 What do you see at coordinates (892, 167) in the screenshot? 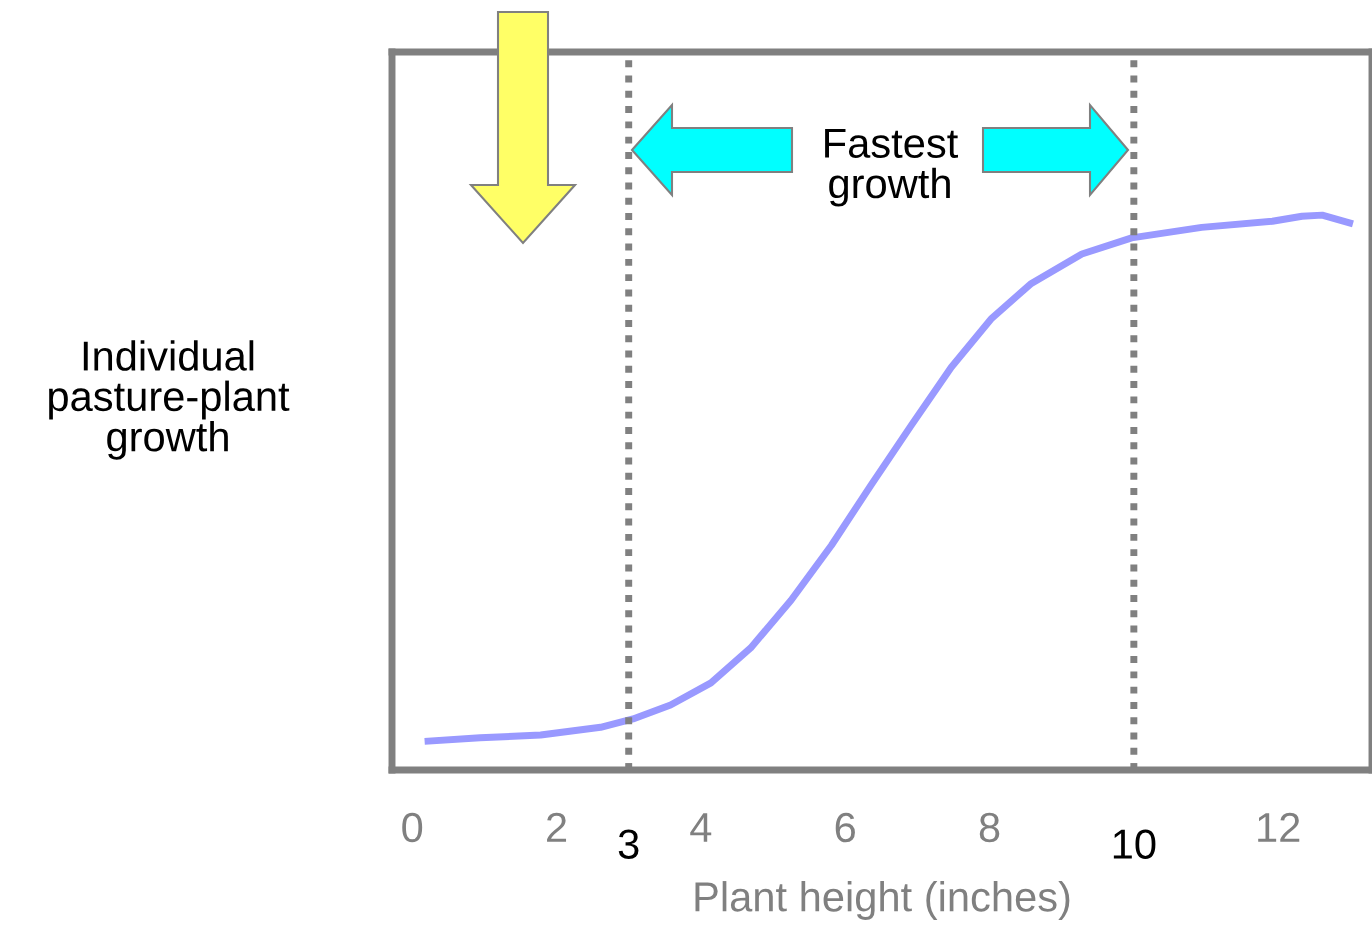
I see `text: Fastest growth` at bounding box center [892, 167].